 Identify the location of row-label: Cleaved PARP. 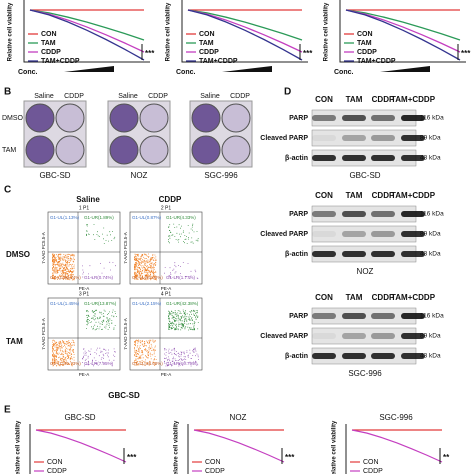
(284, 138).